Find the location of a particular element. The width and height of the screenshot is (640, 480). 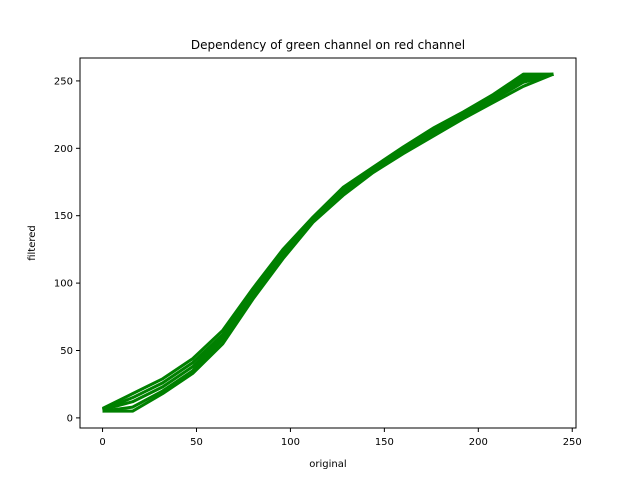

x-tick-label-1: 50 is located at coordinates (196, 442).